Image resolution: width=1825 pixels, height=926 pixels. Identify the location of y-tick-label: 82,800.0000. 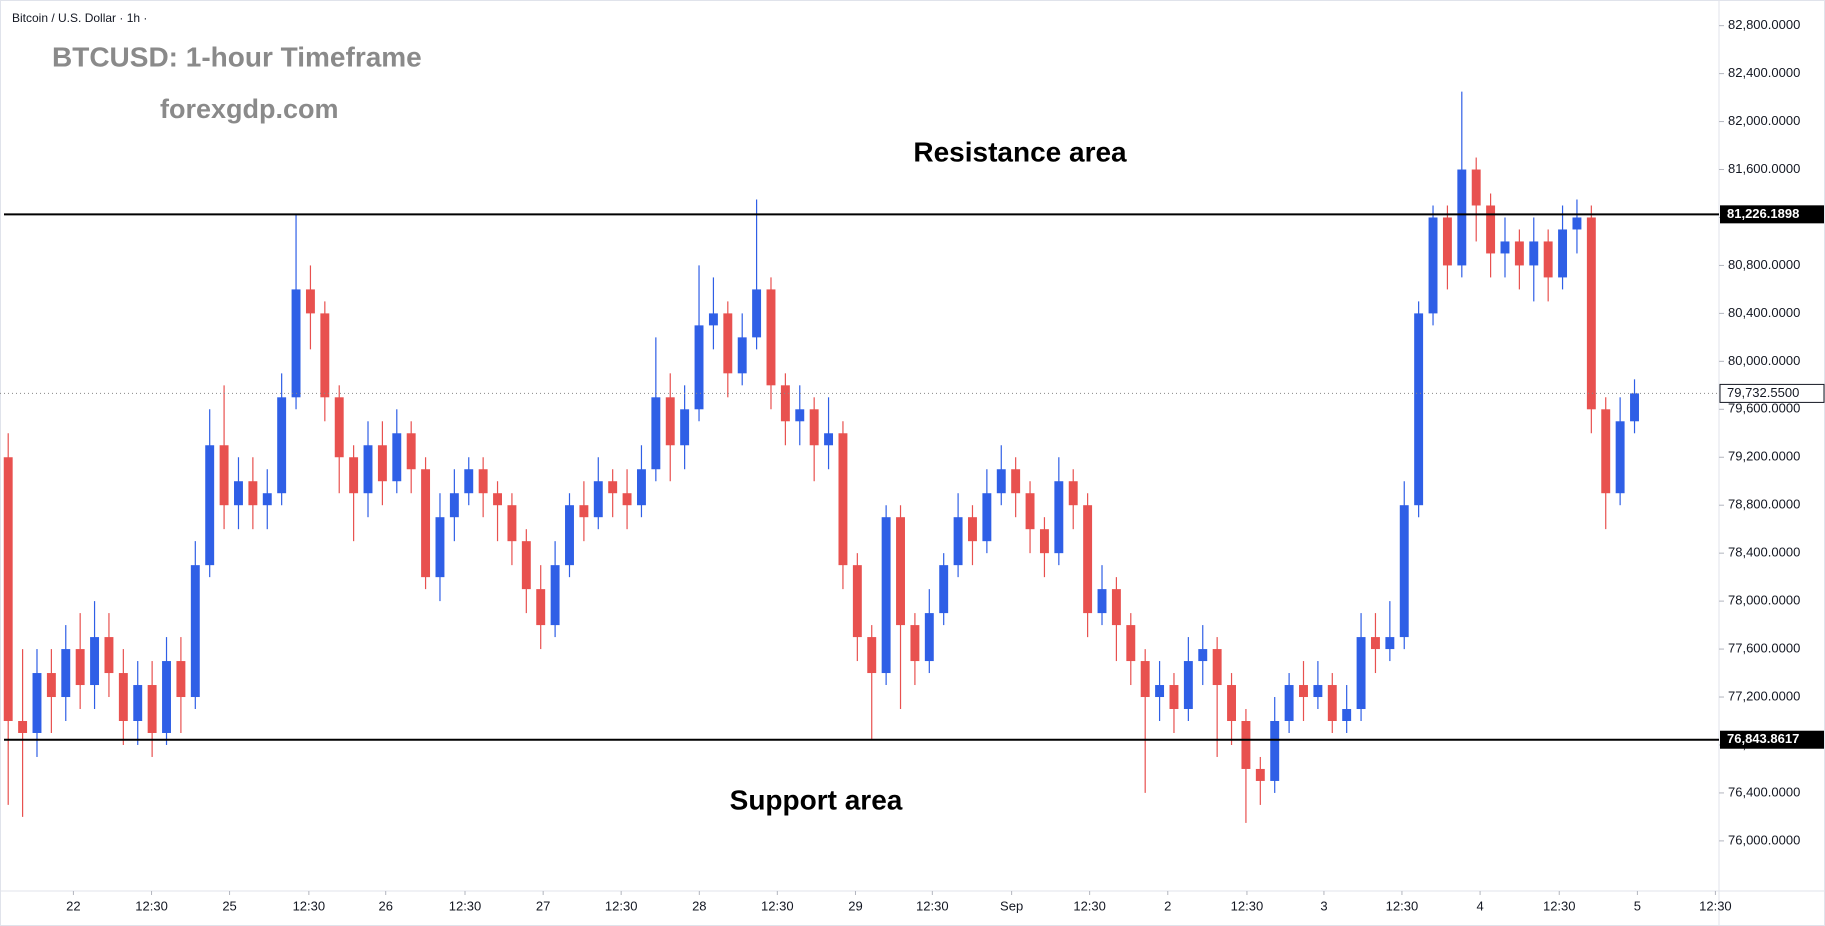
(1764, 24).